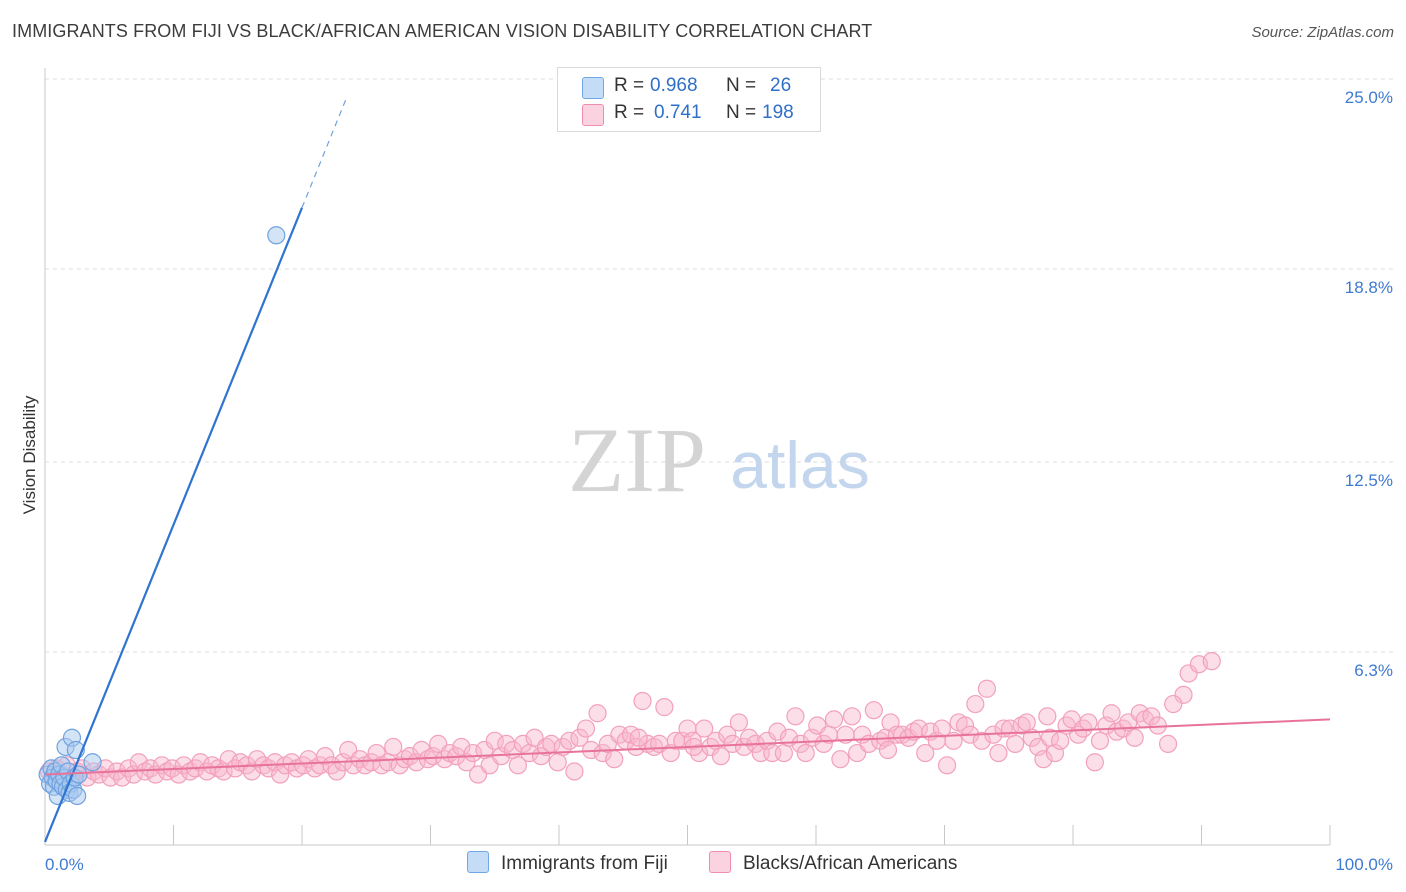 The height and width of the screenshot is (892, 1406). What do you see at coordinates (1322, 32) in the screenshot?
I see `chart-source: Source: ZipAtlas.com` at bounding box center [1322, 32].